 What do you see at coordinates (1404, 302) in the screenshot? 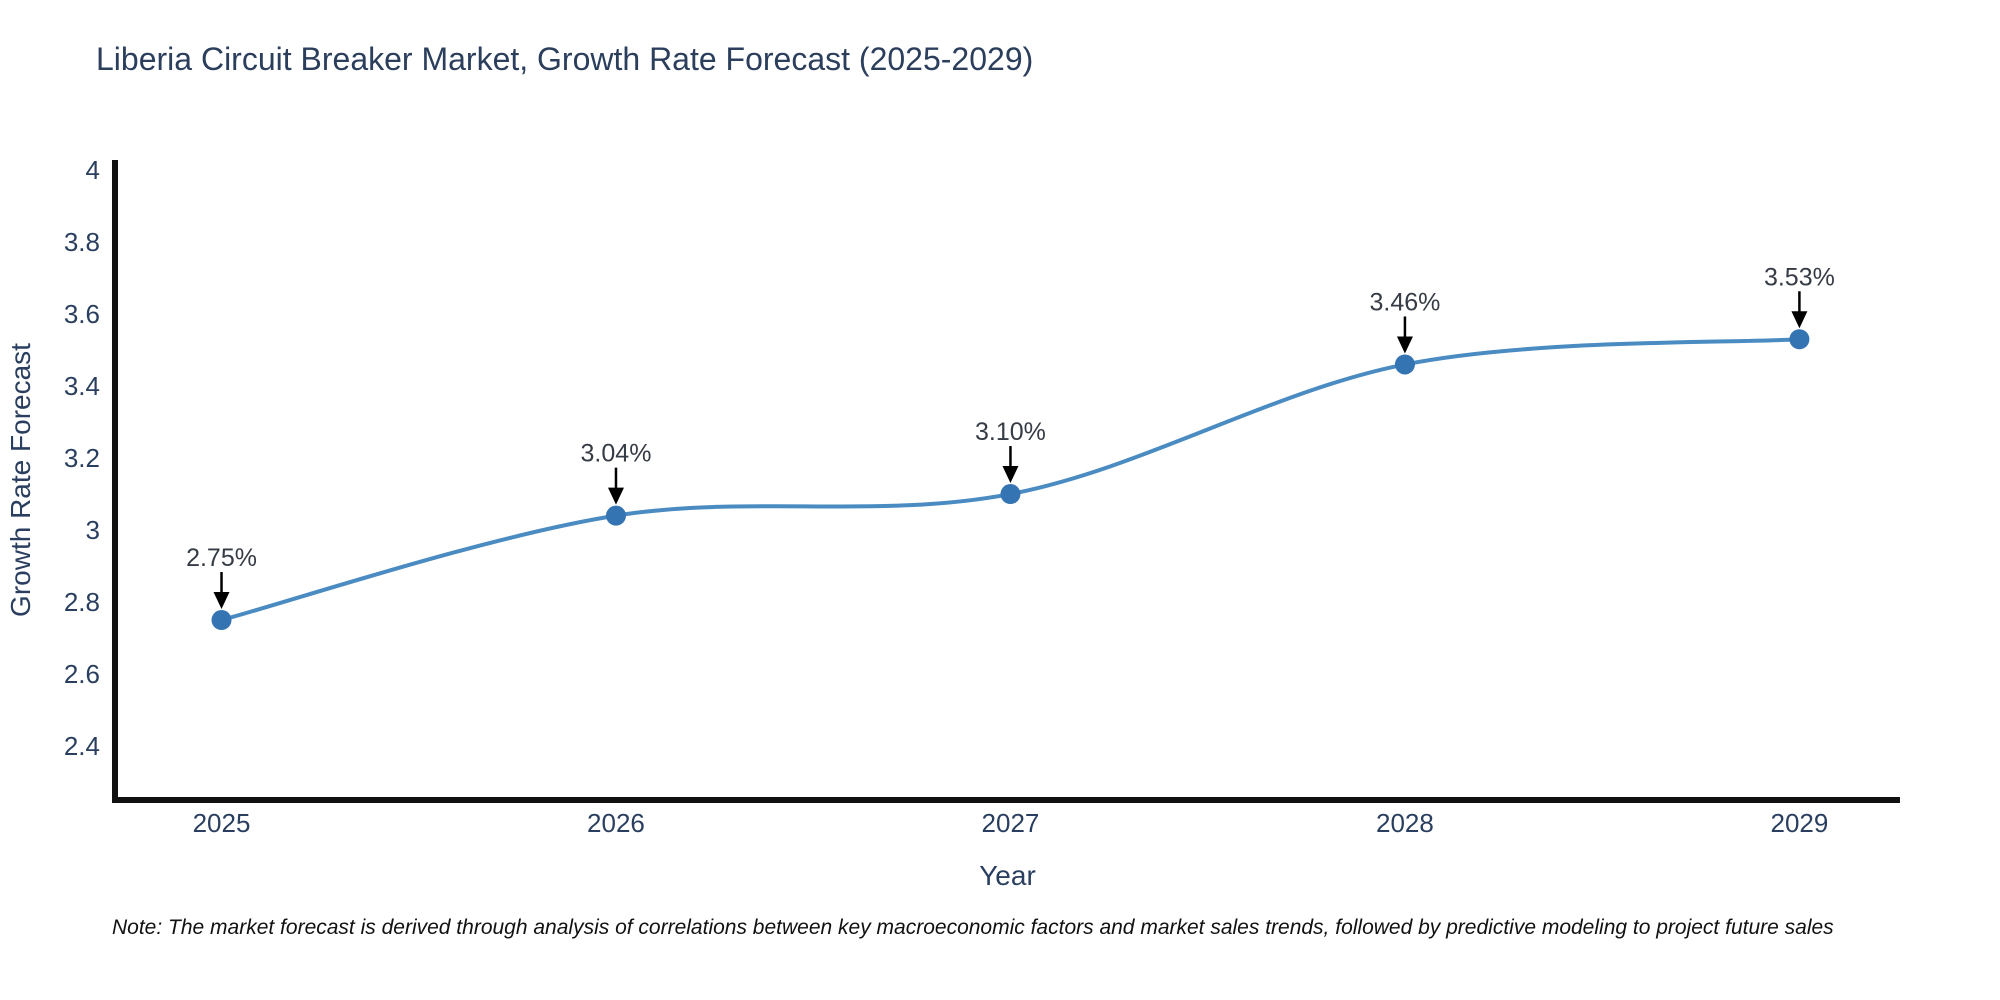
I see `annotation-label: 3.46%` at bounding box center [1404, 302].